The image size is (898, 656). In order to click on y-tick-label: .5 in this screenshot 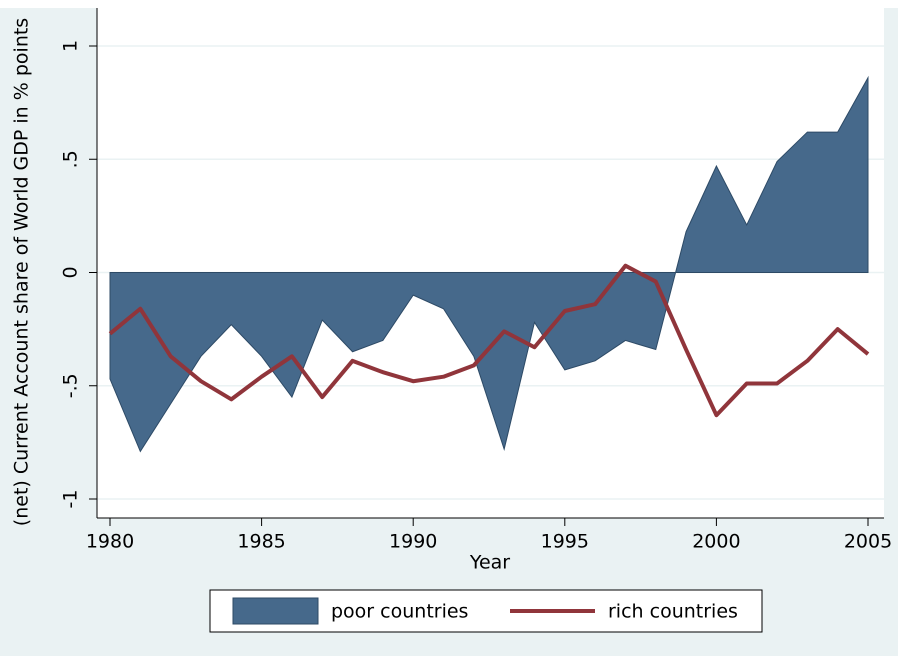, I will do `click(71, 159)`.